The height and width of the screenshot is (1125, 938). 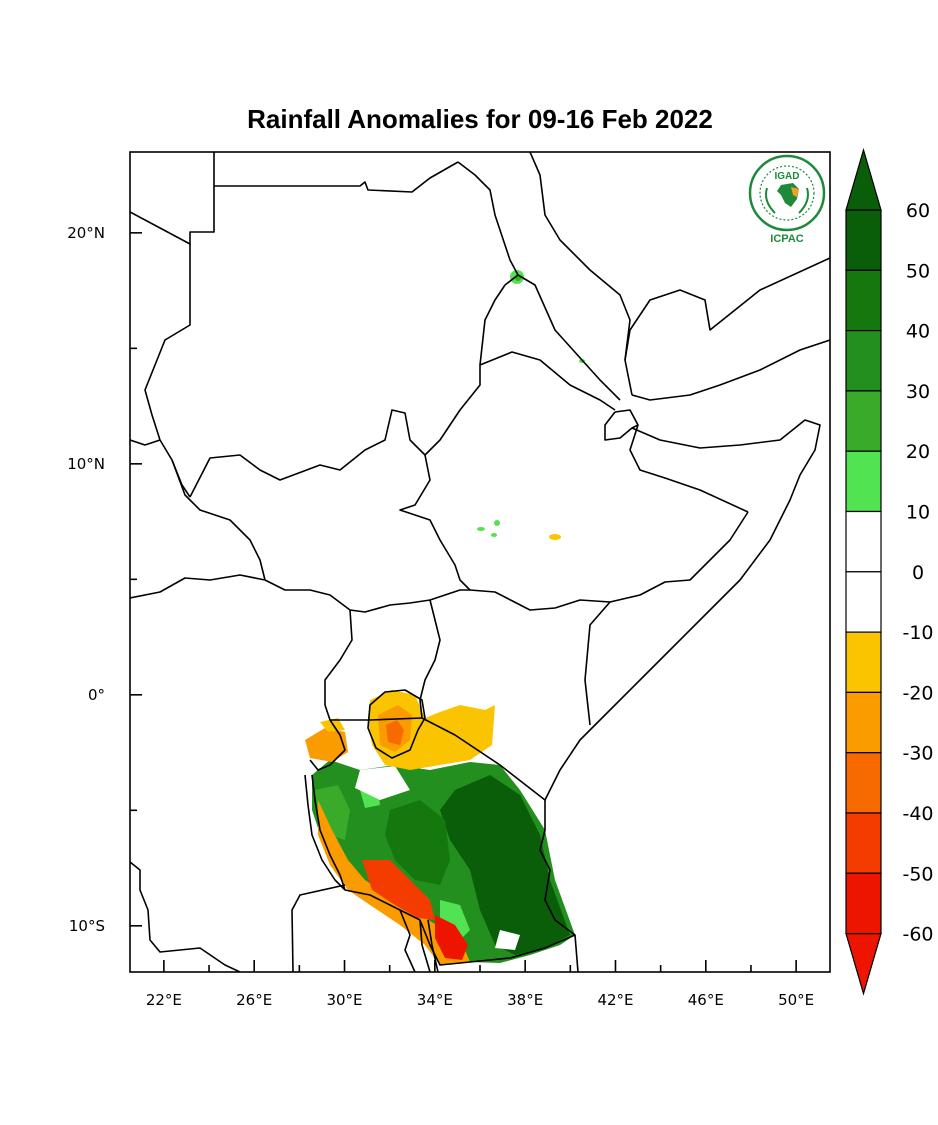 What do you see at coordinates (367, 596) in the screenshot?
I see `border-south-sudan-drc-uganda` at bounding box center [367, 596].